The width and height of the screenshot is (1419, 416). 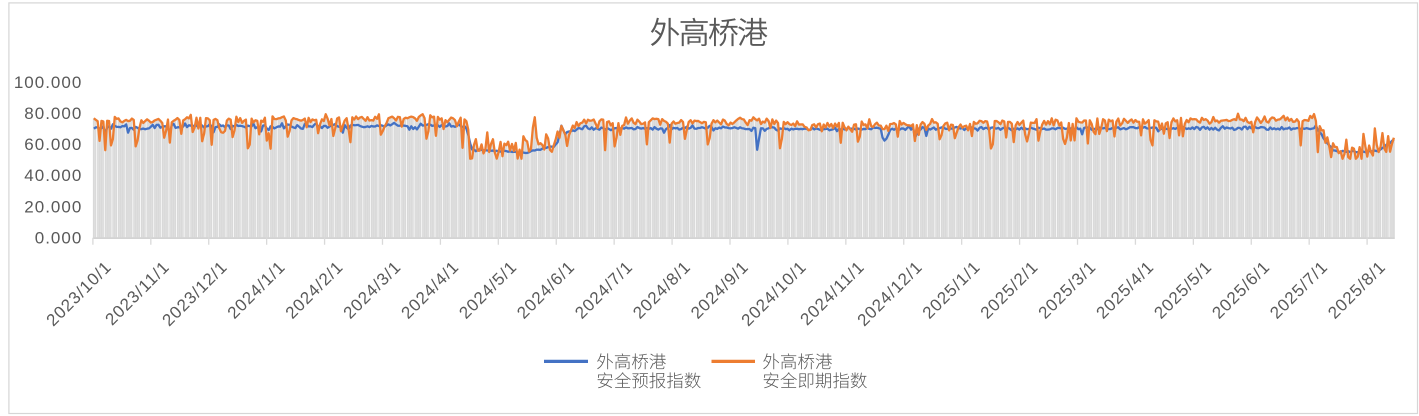 What do you see at coordinates (53, 144) in the screenshot?
I see `svg-text: 60.000` at bounding box center [53, 144].